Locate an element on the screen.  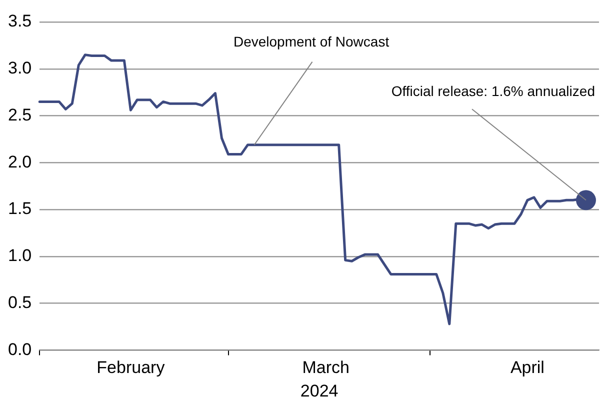
y-tick-label: 1.5 is located at coordinates (20, 208).